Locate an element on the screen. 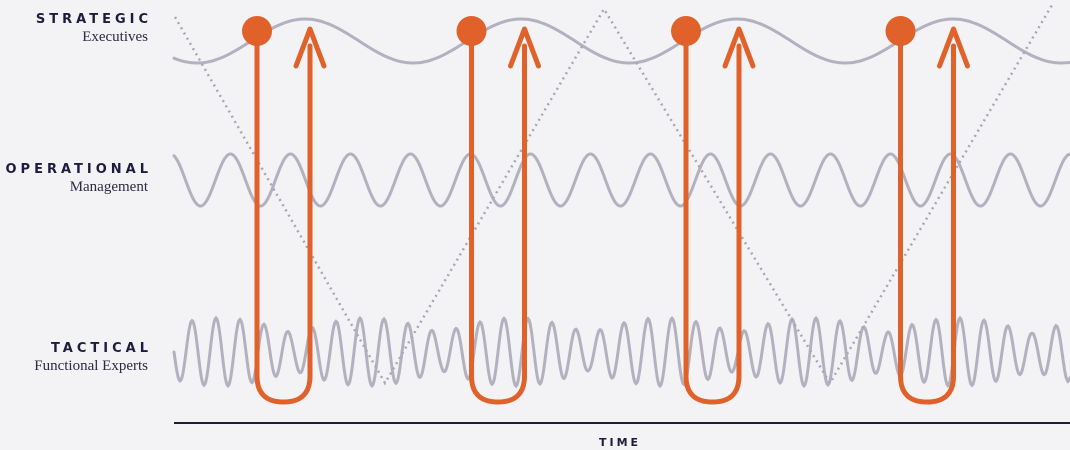 This screenshot has width=1070, height=450. time-axis-label: TIME is located at coordinates (620, 442).